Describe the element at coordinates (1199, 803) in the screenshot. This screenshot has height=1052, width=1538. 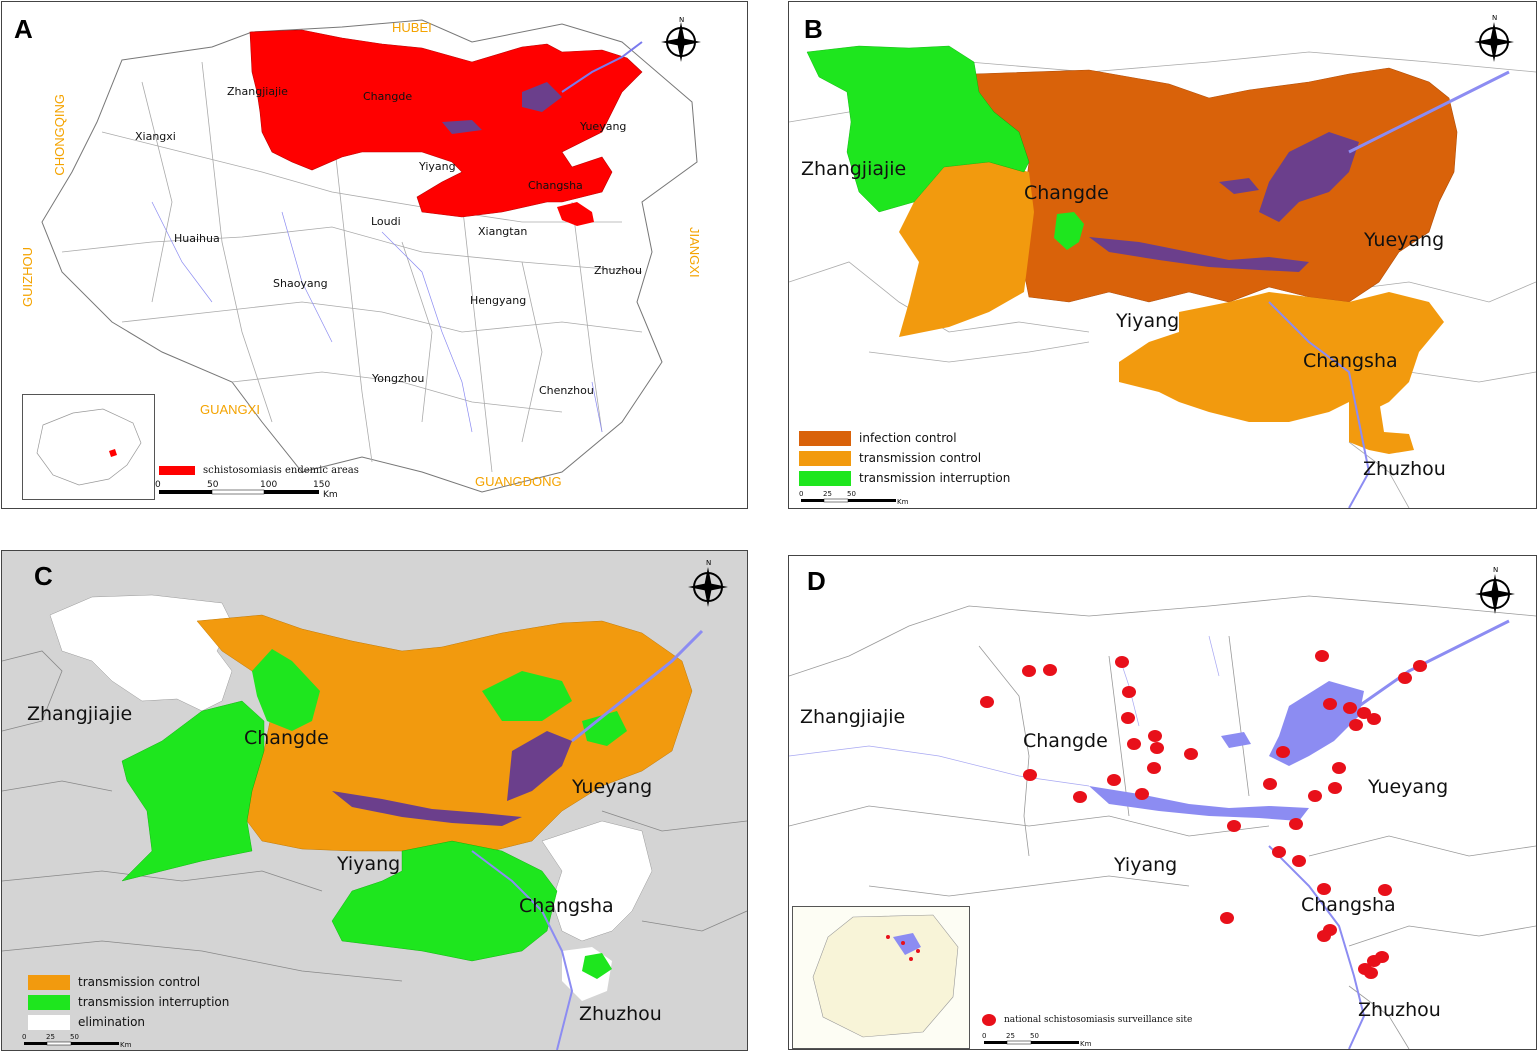
I see `lake-d2` at that location.